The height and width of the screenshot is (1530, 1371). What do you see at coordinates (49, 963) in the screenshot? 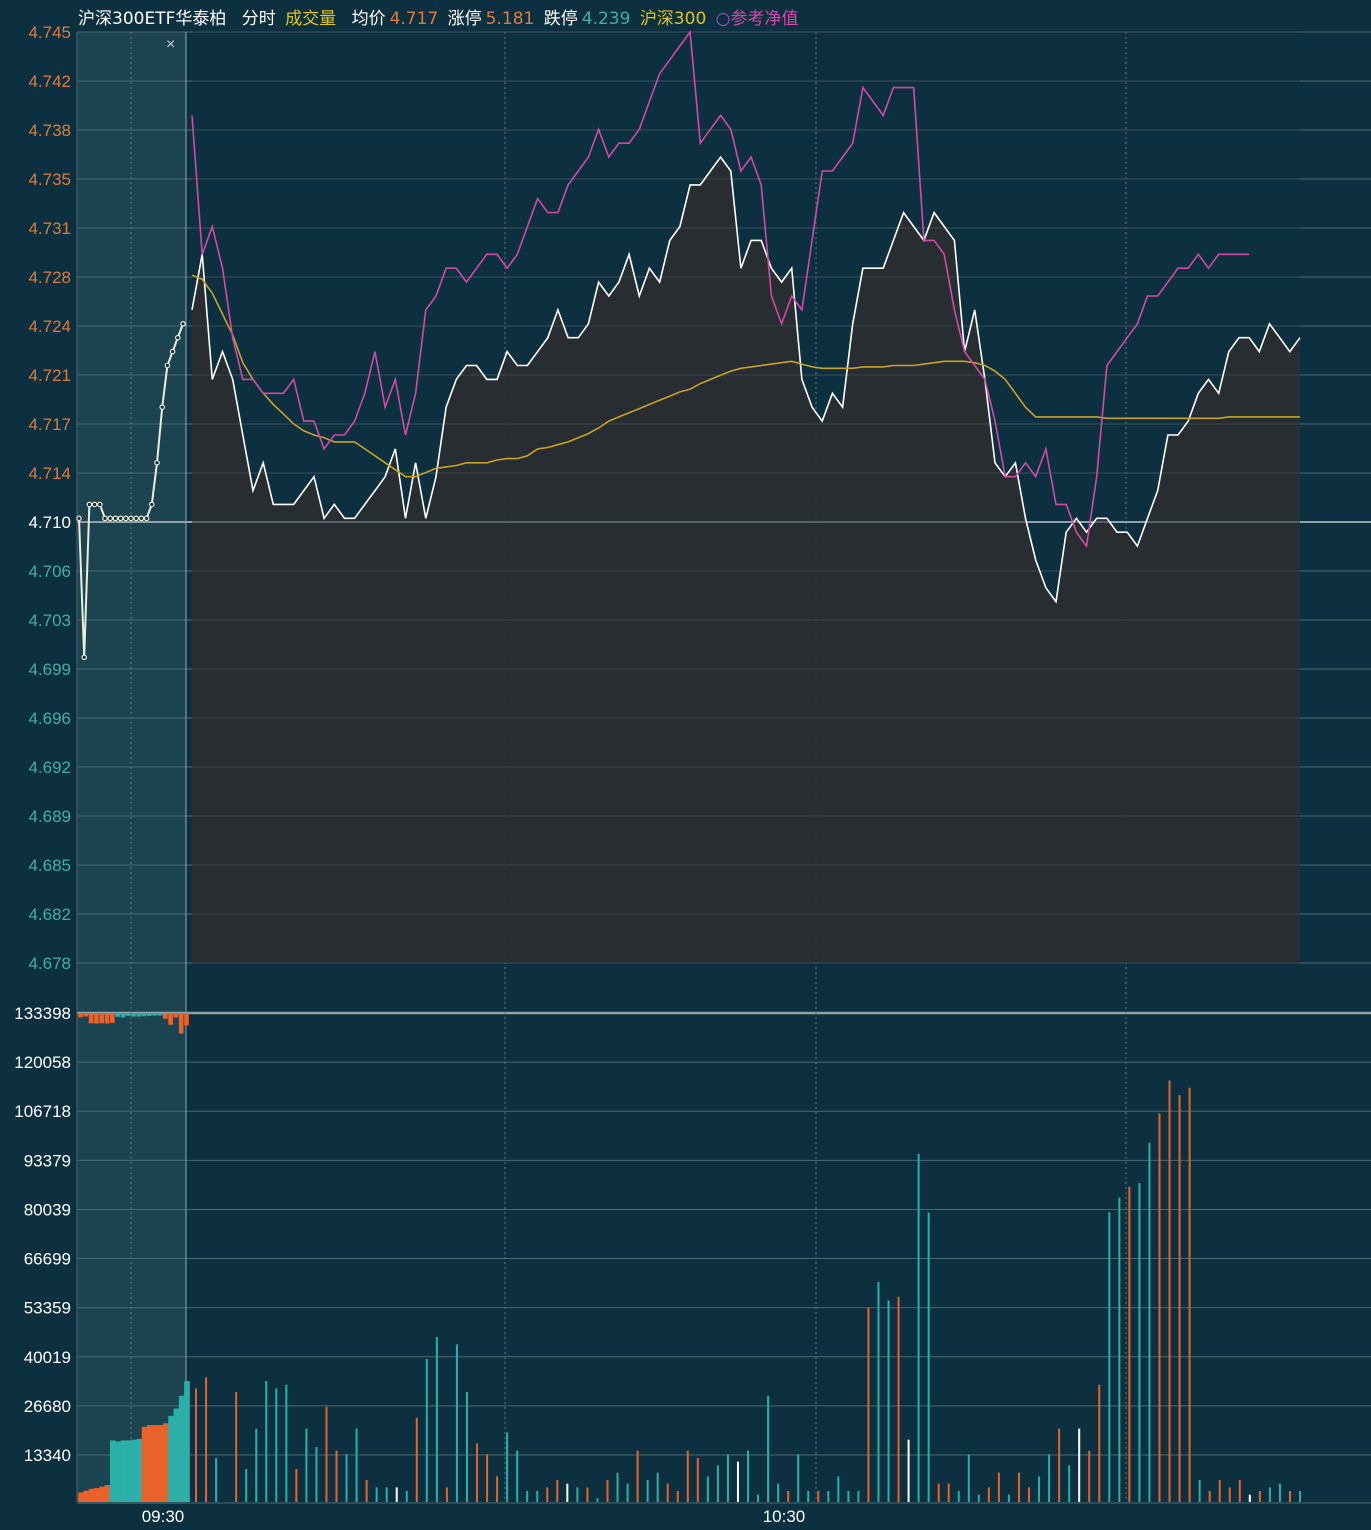
I see `price-tick-label: 4.678` at bounding box center [49, 963].